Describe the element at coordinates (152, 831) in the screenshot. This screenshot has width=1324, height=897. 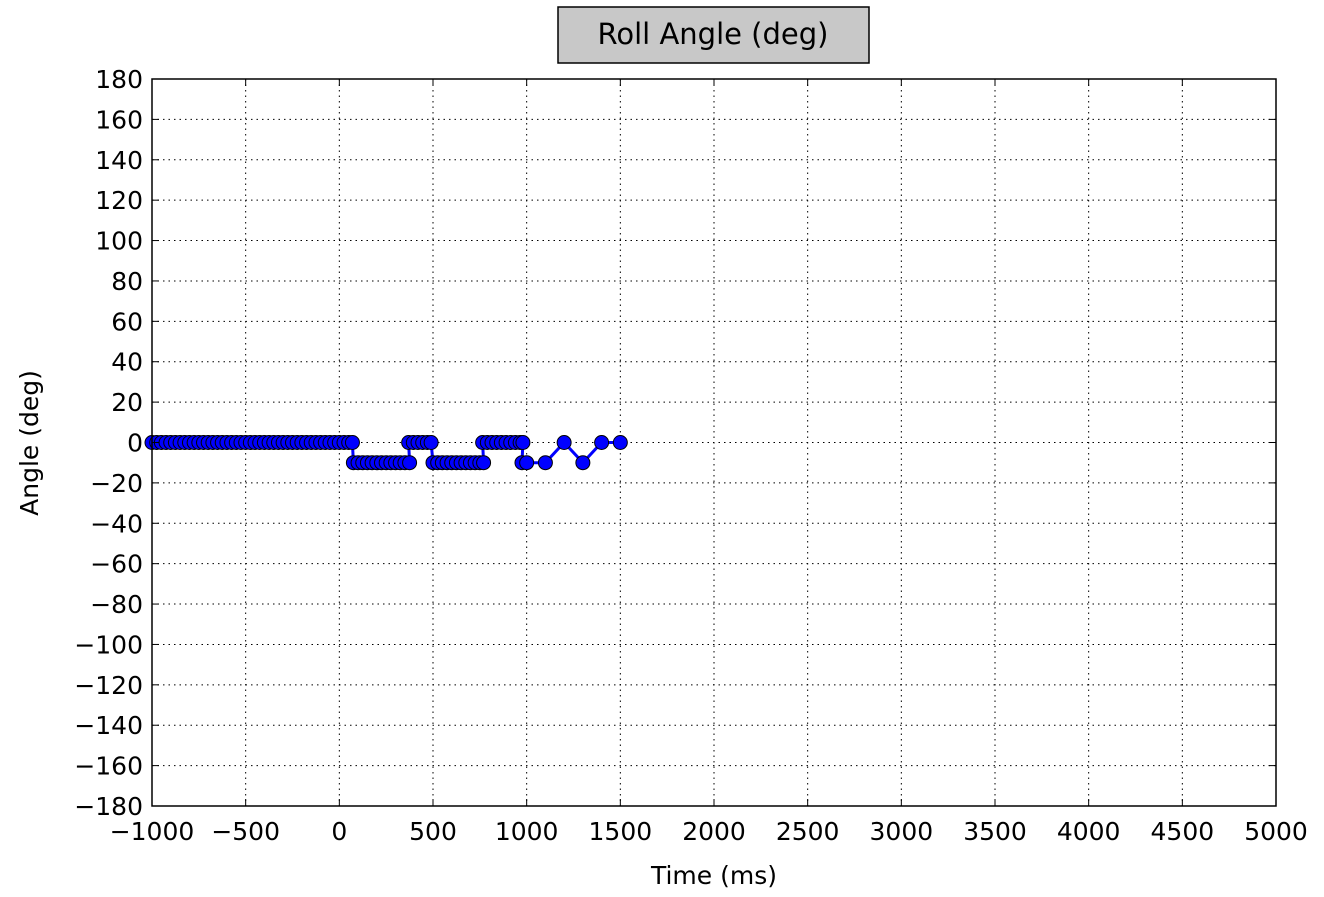
I see `x-tick-label: −1000` at that location.